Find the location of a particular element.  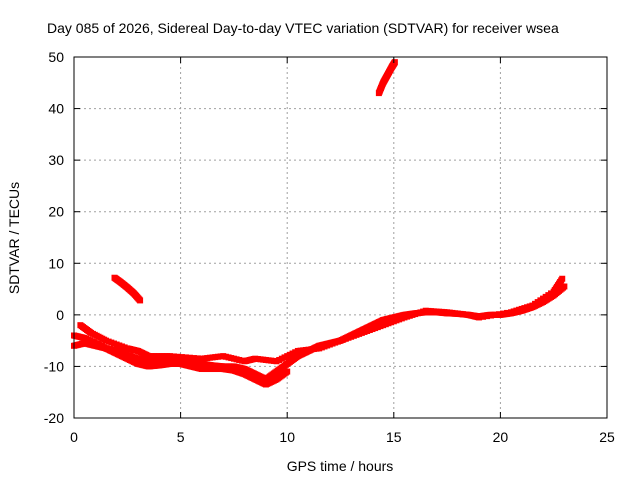

x-tick-label: 15 is located at coordinates (394, 437).